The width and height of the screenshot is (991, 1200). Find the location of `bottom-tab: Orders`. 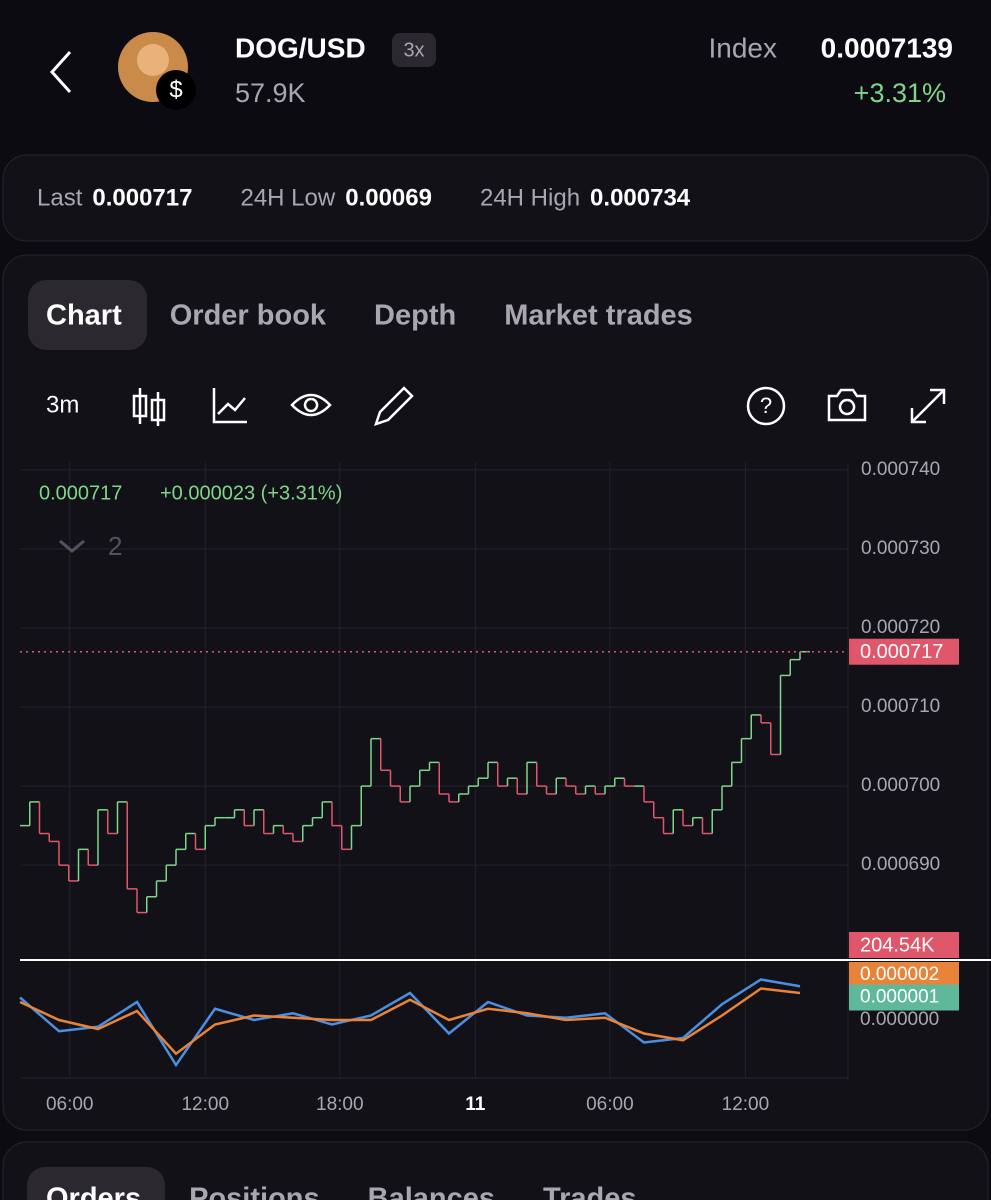

bottom-tab: Orders is located at coordinates (93, 1191).